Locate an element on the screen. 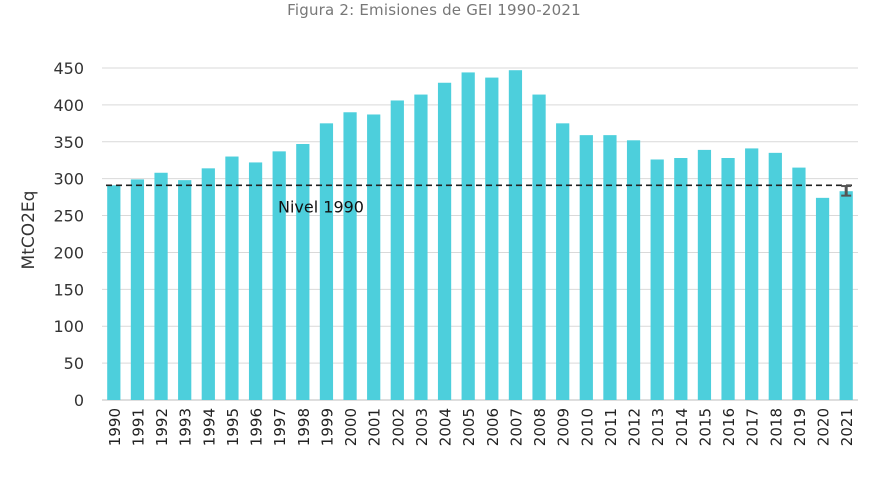 The image size is (880, 495). bar-1999 is located at coordinates (326, 261).